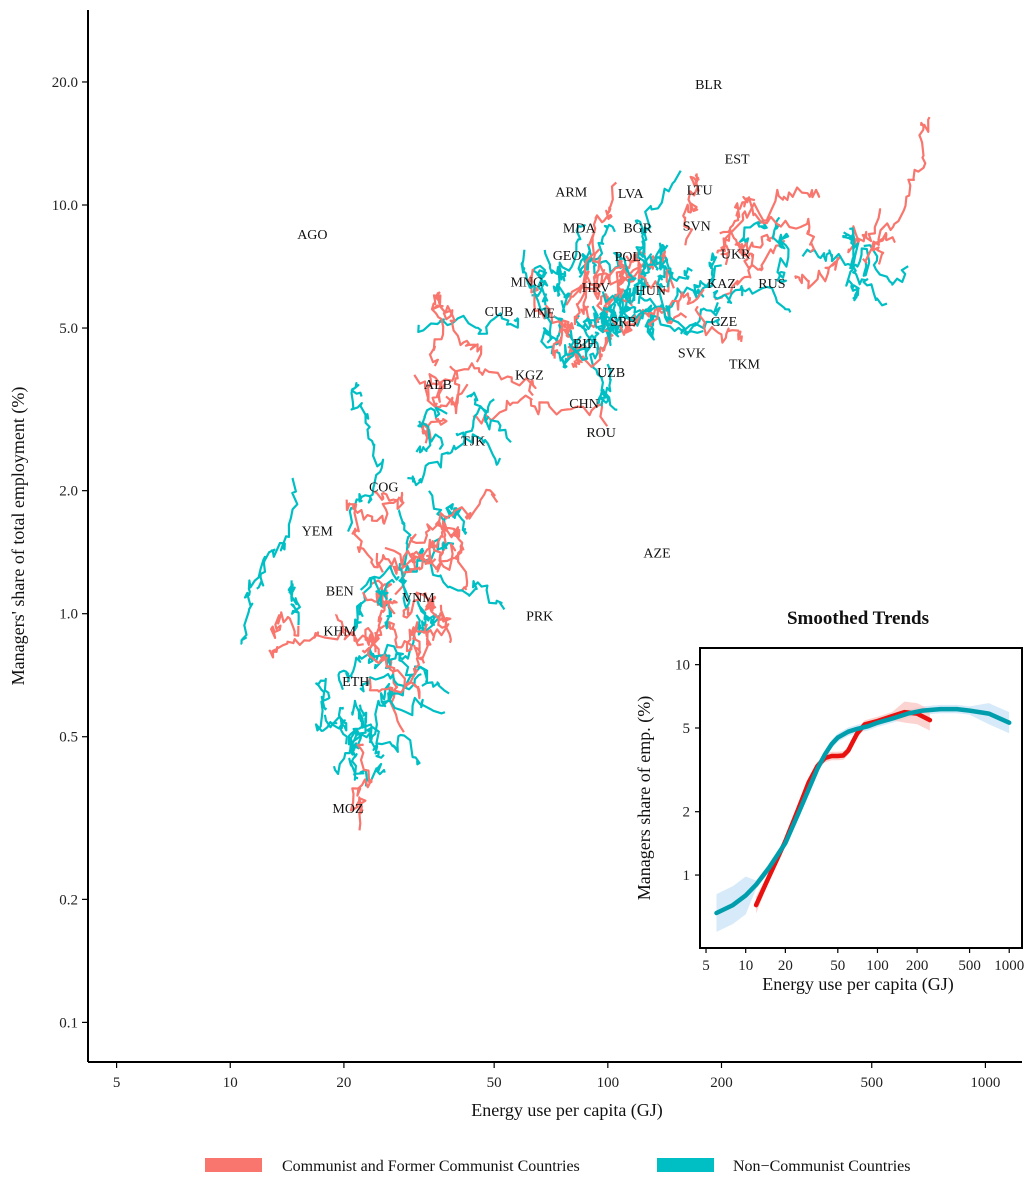  What do you see at coordinates (736, 255) in the screenshot?
I see `country-label-ukr: UKR` at bounding box center [736, 255].